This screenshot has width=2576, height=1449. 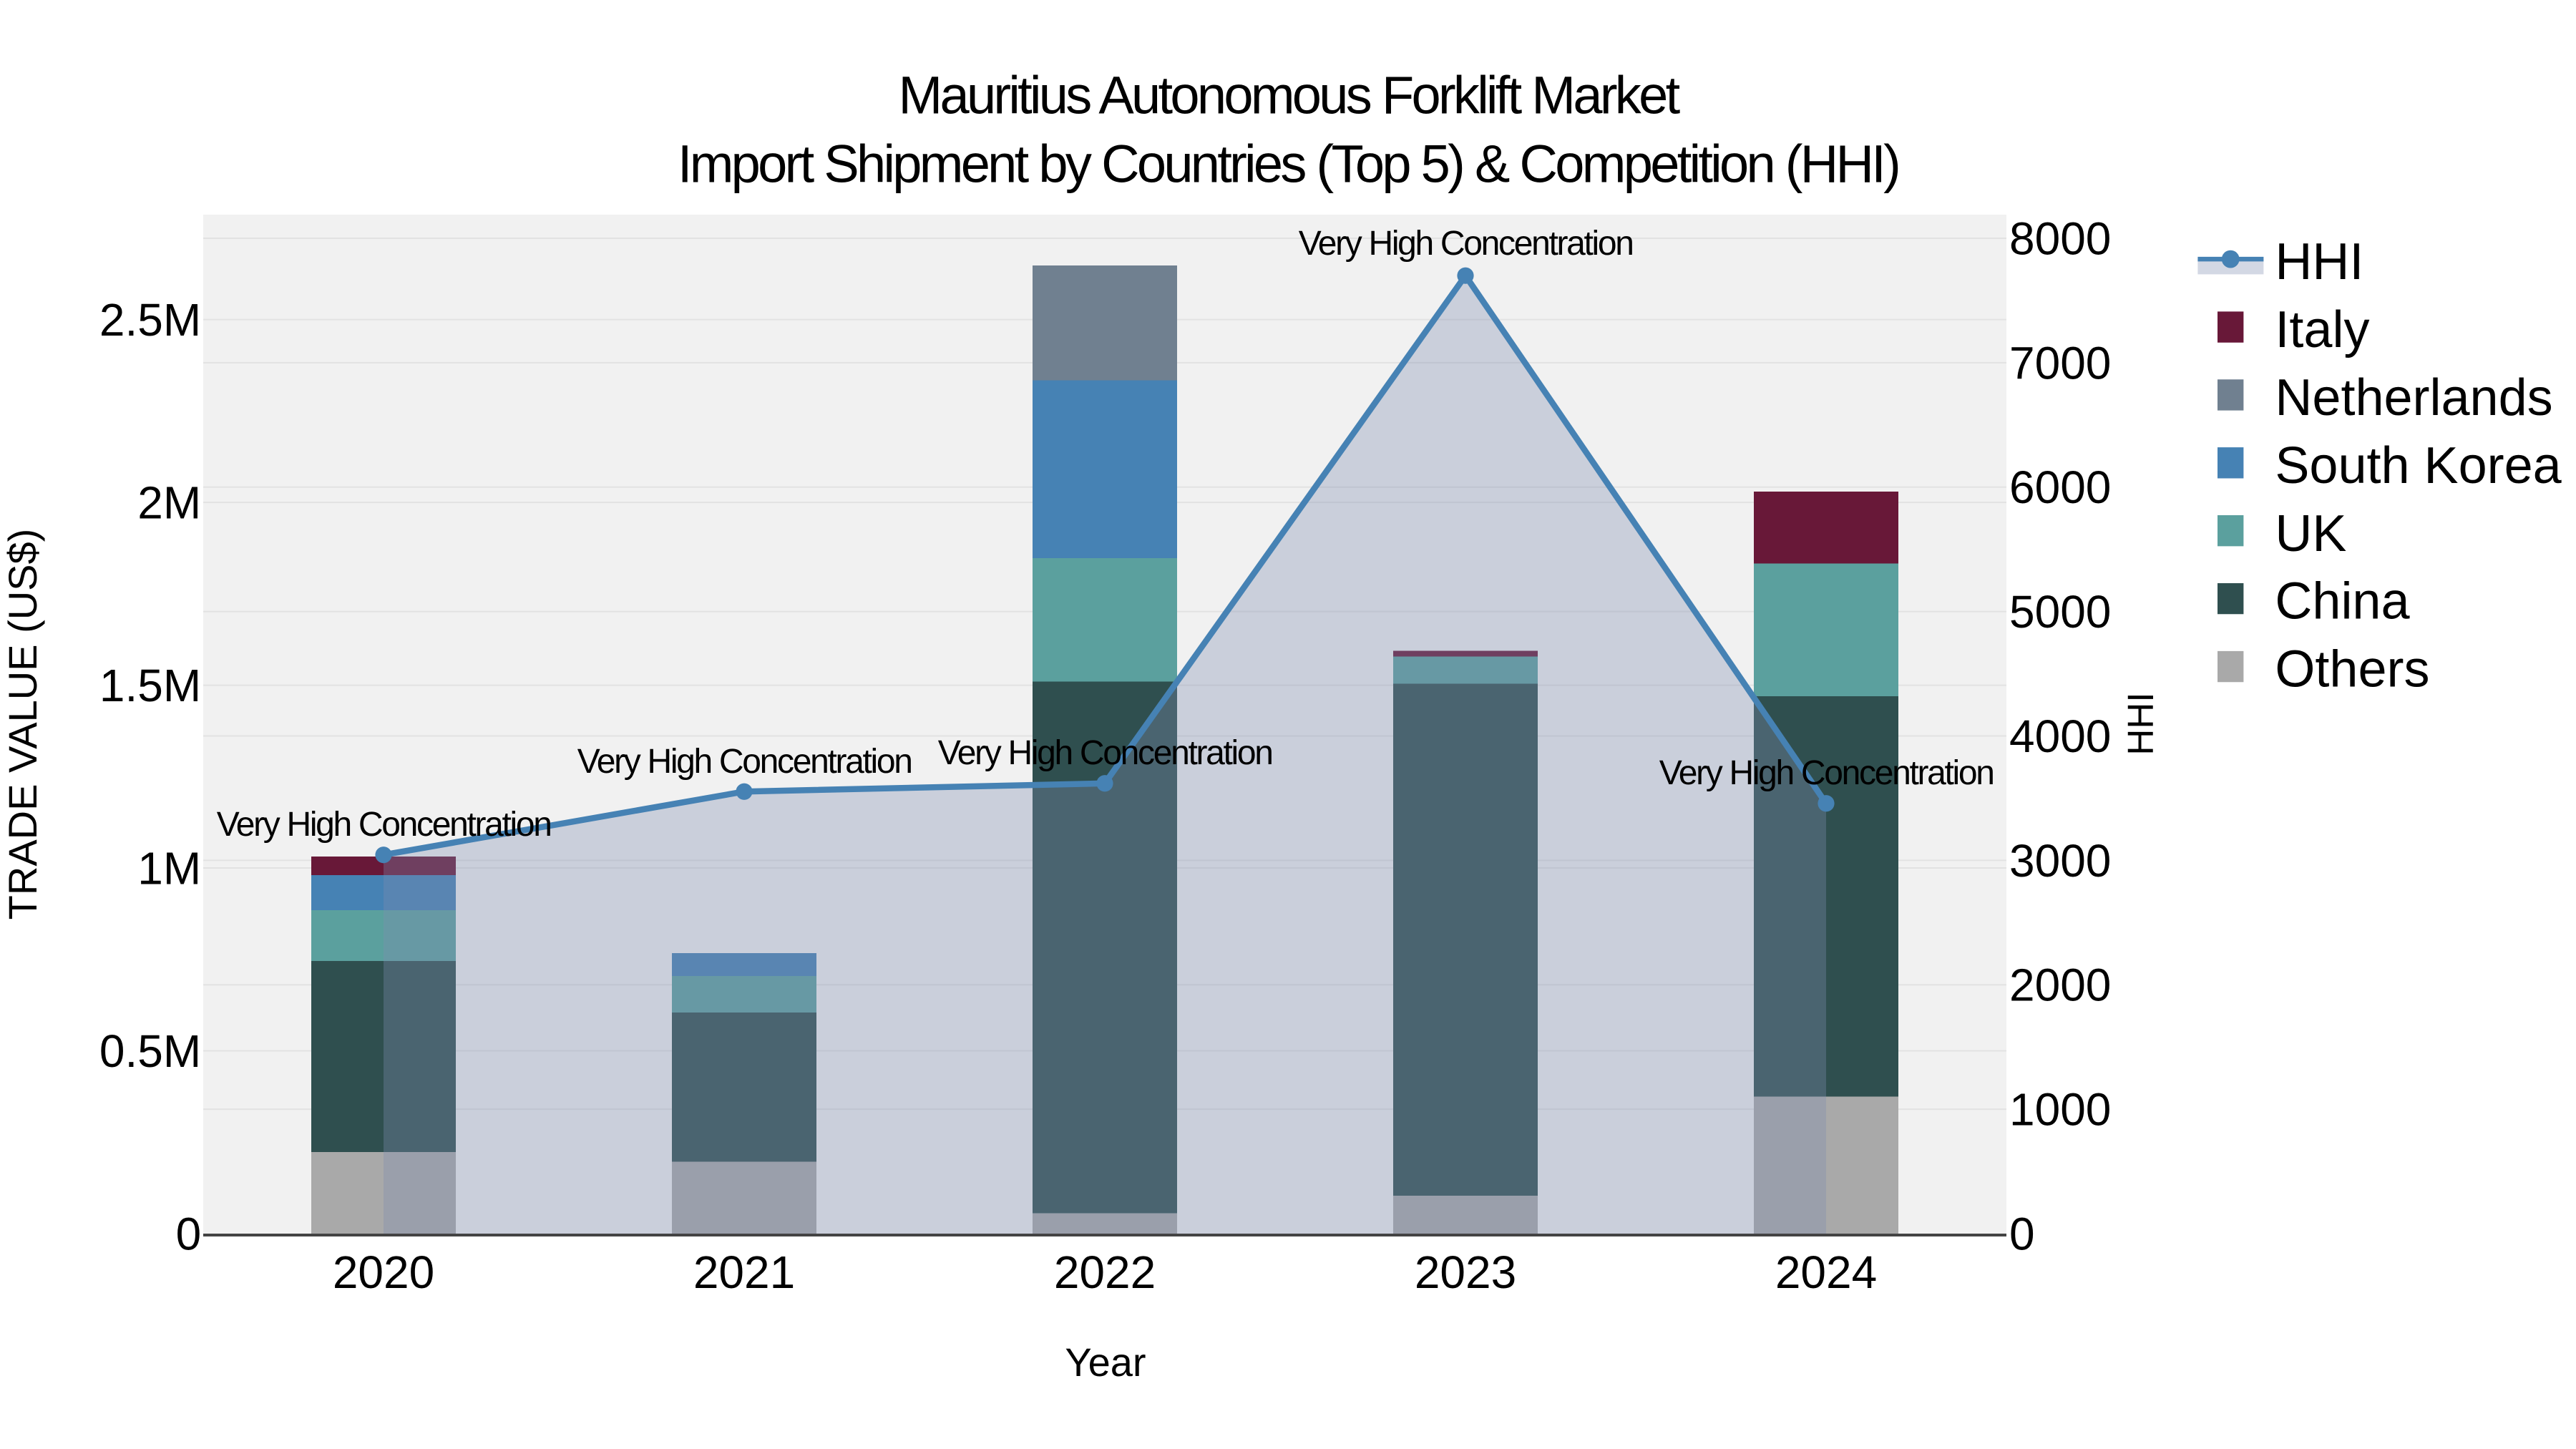 I want to click on svg-text: Netherlands, so click(x=2413, y=397).